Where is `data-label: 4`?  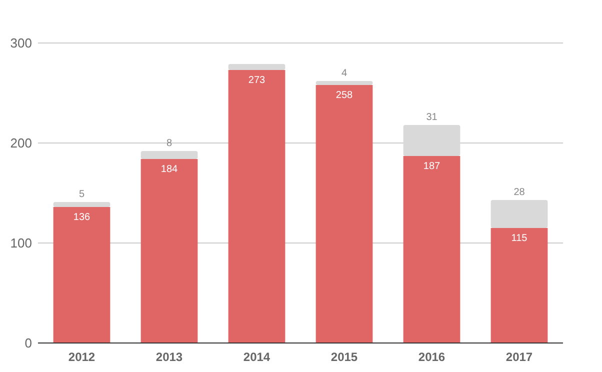 data-label: 4 is located at coordinates (344, 73).